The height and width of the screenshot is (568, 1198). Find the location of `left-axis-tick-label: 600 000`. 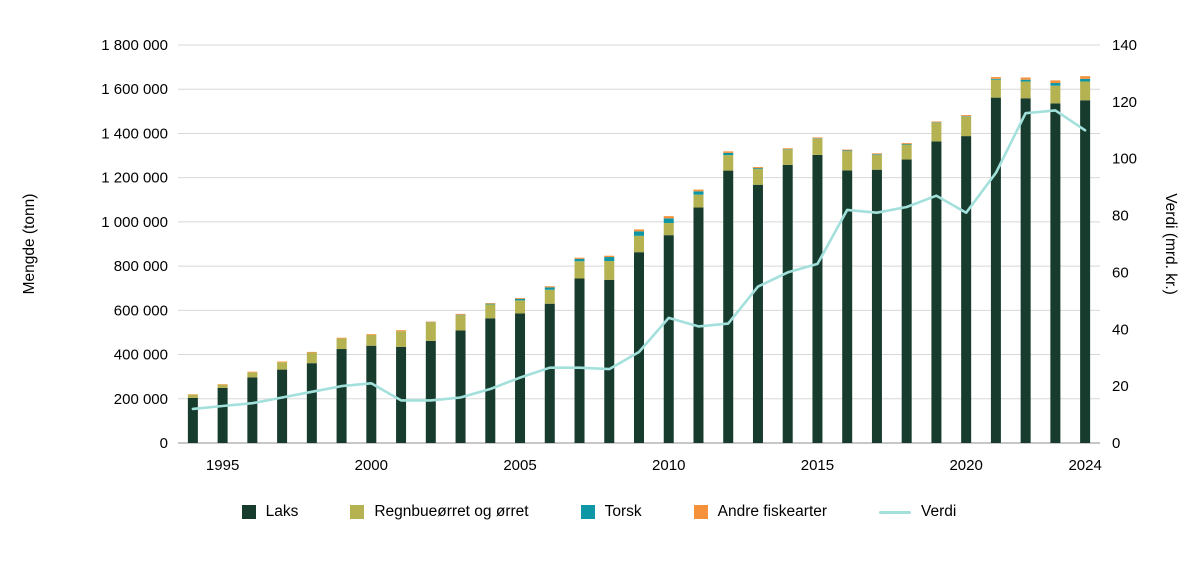

left-axis-tick-label: 600 000 is located at coordinates (141, 310).